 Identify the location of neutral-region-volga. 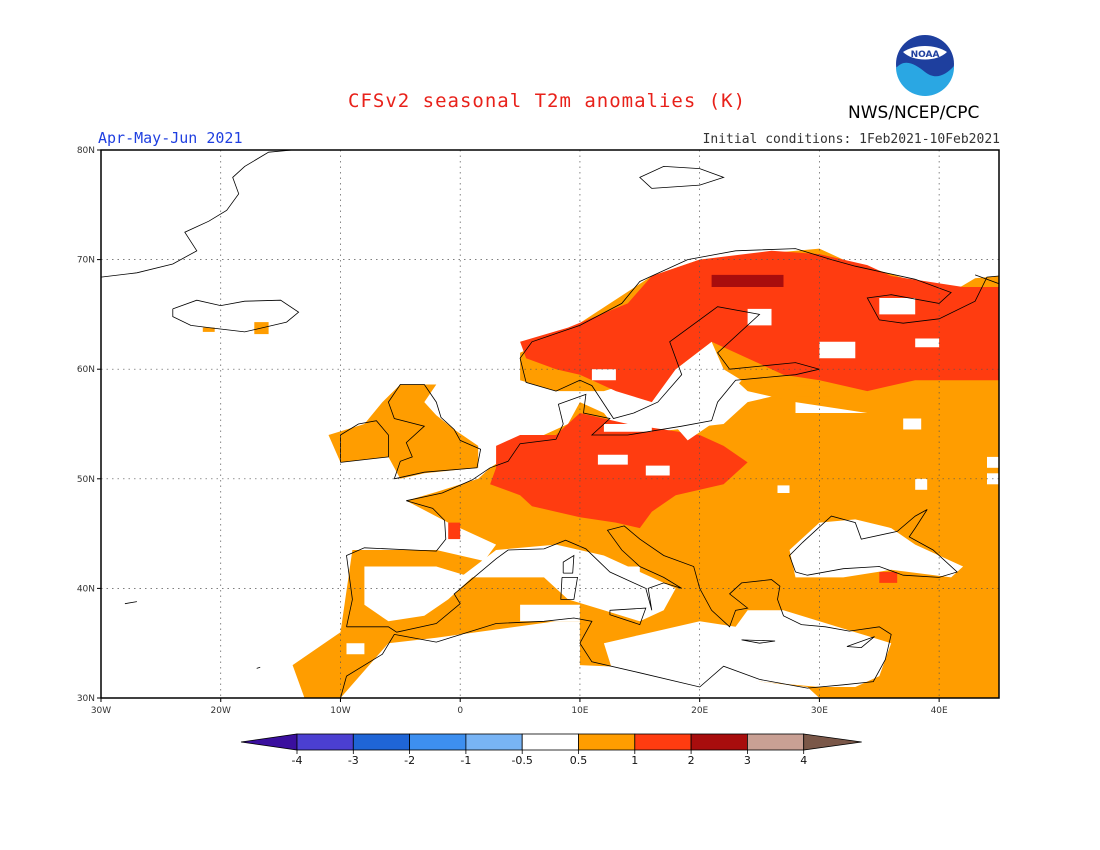
(993, 462).